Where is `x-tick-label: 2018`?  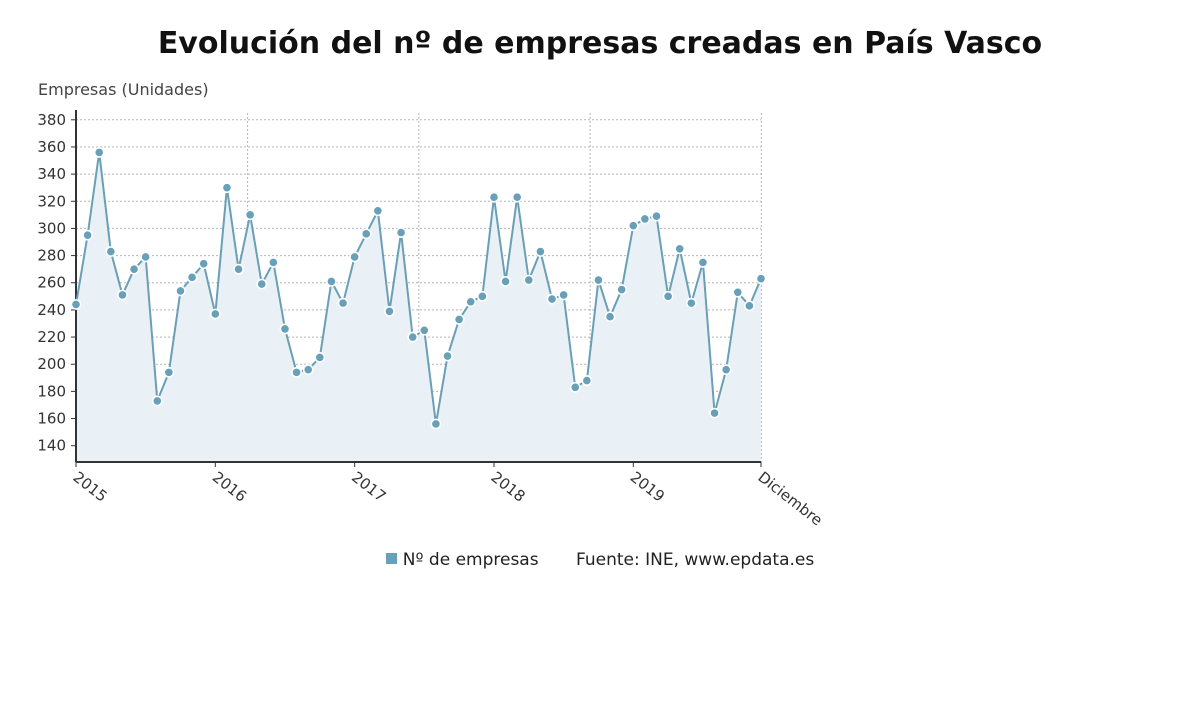 x-tick-label: 2018 is located at coordinates (508, 487).